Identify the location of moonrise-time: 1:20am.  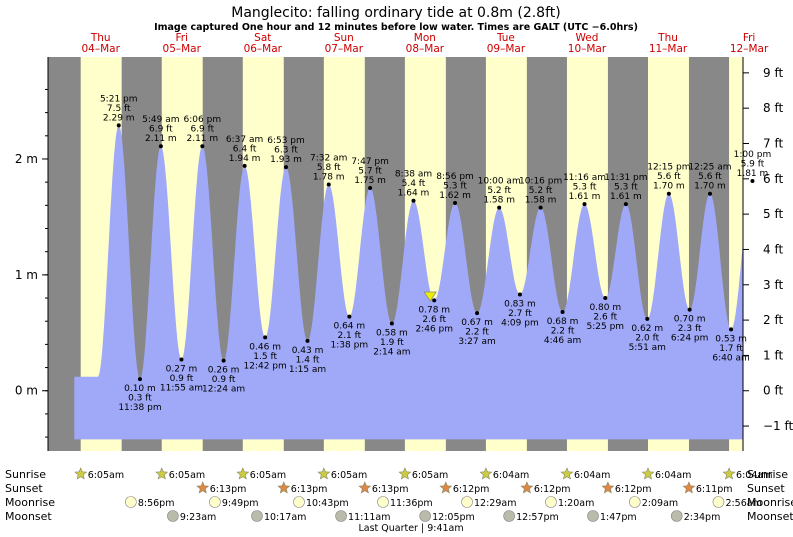
(576, 503).